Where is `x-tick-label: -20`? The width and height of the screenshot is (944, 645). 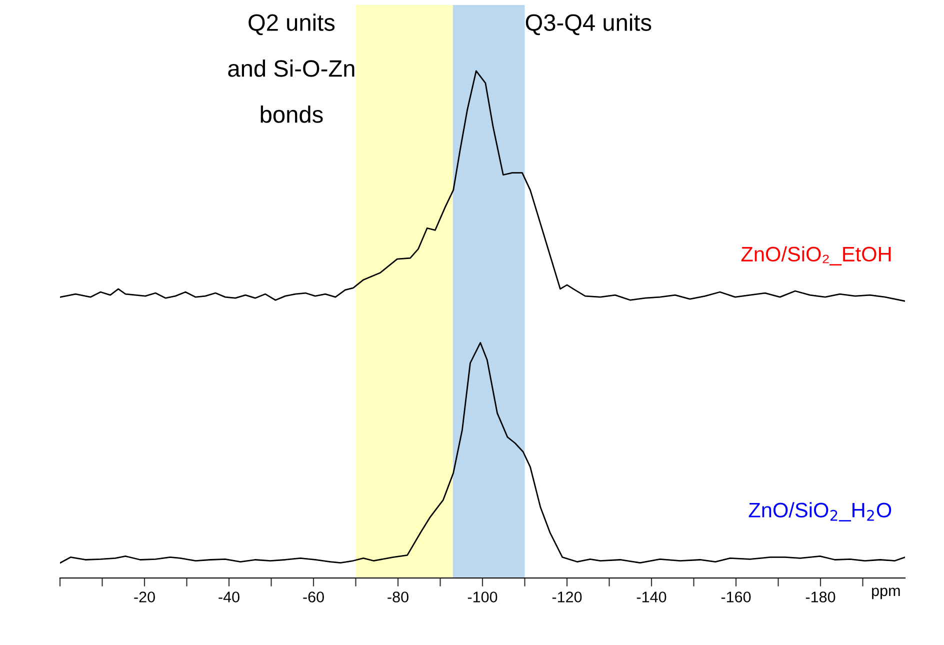 x-tick-label: -20 is located at coordinates (144, 597).